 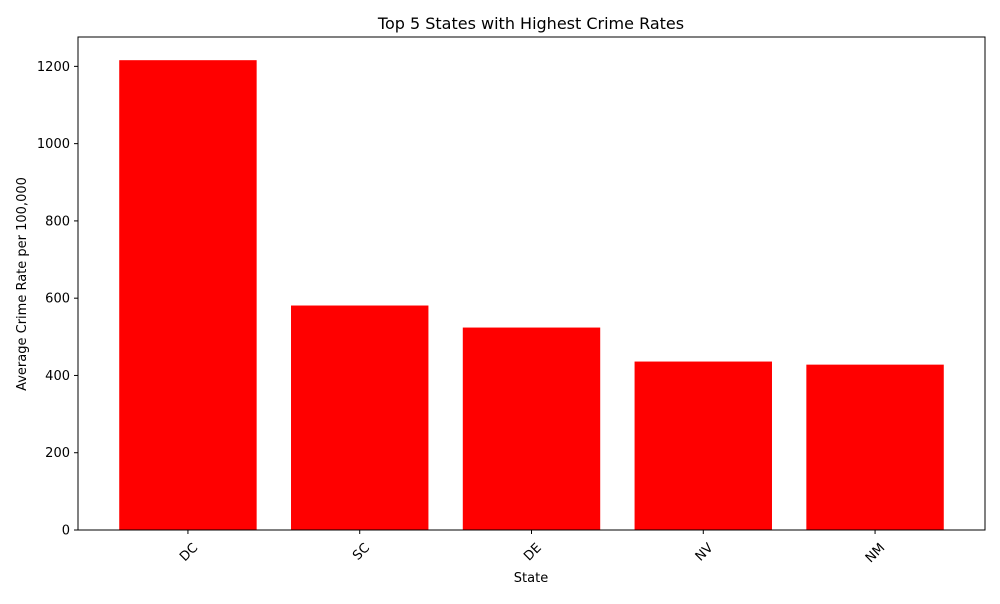 I want to click on y-axis-ticks: 0 200 400 600 800 1000 1200, so click(x=57, y=299).